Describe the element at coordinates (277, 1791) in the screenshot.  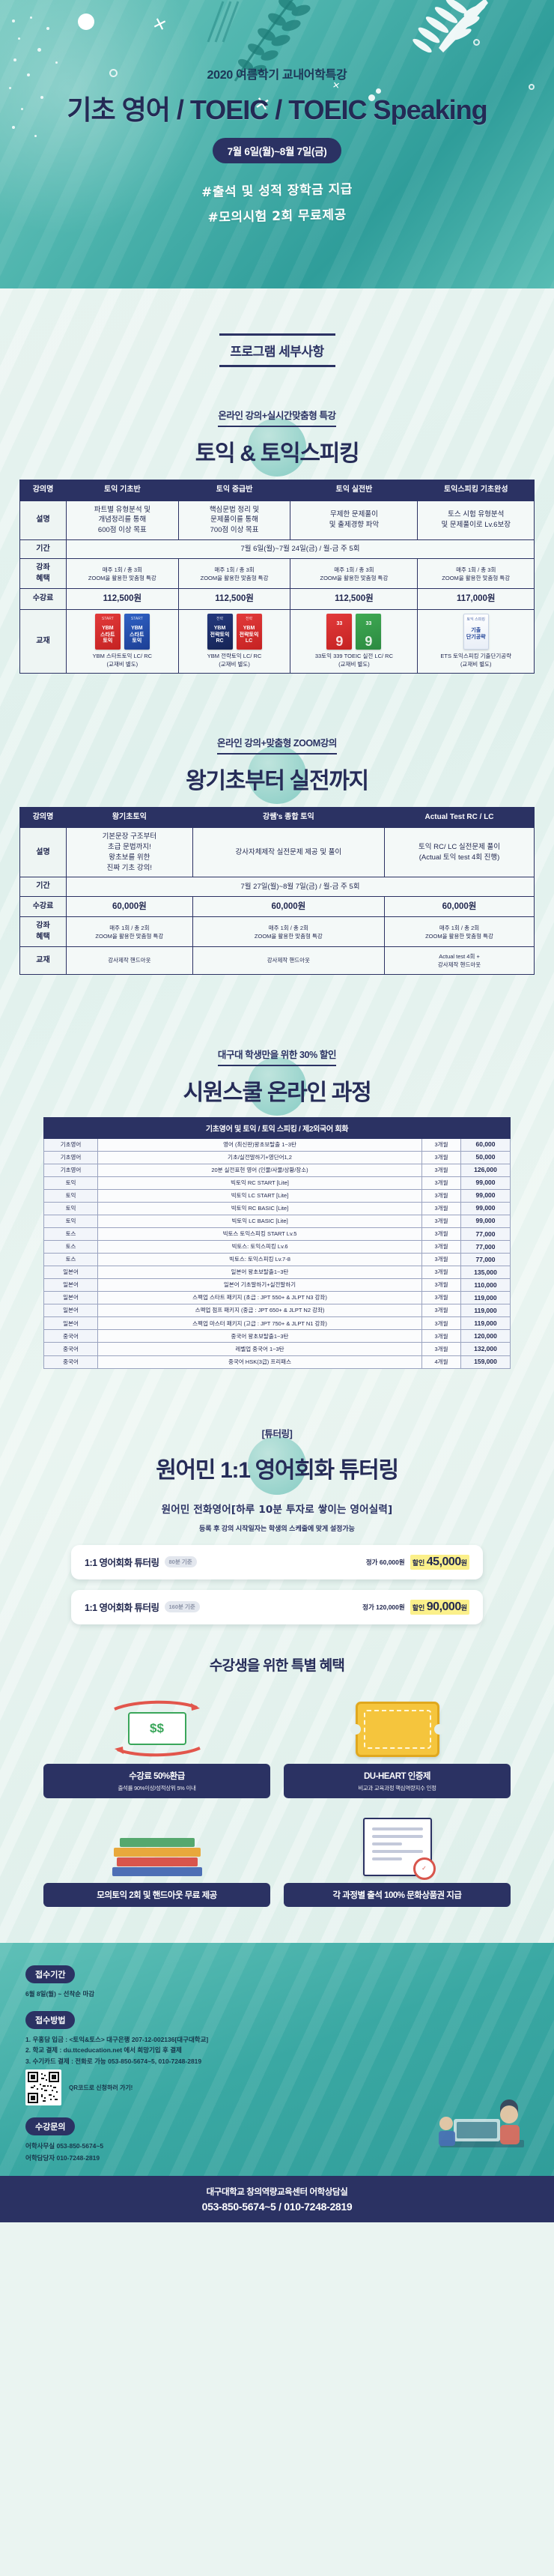
I see `benefits-grid: $$ 수강료 50%환급 출석률 90%이상/성적상위 5% 이내 DU-H` at that location.